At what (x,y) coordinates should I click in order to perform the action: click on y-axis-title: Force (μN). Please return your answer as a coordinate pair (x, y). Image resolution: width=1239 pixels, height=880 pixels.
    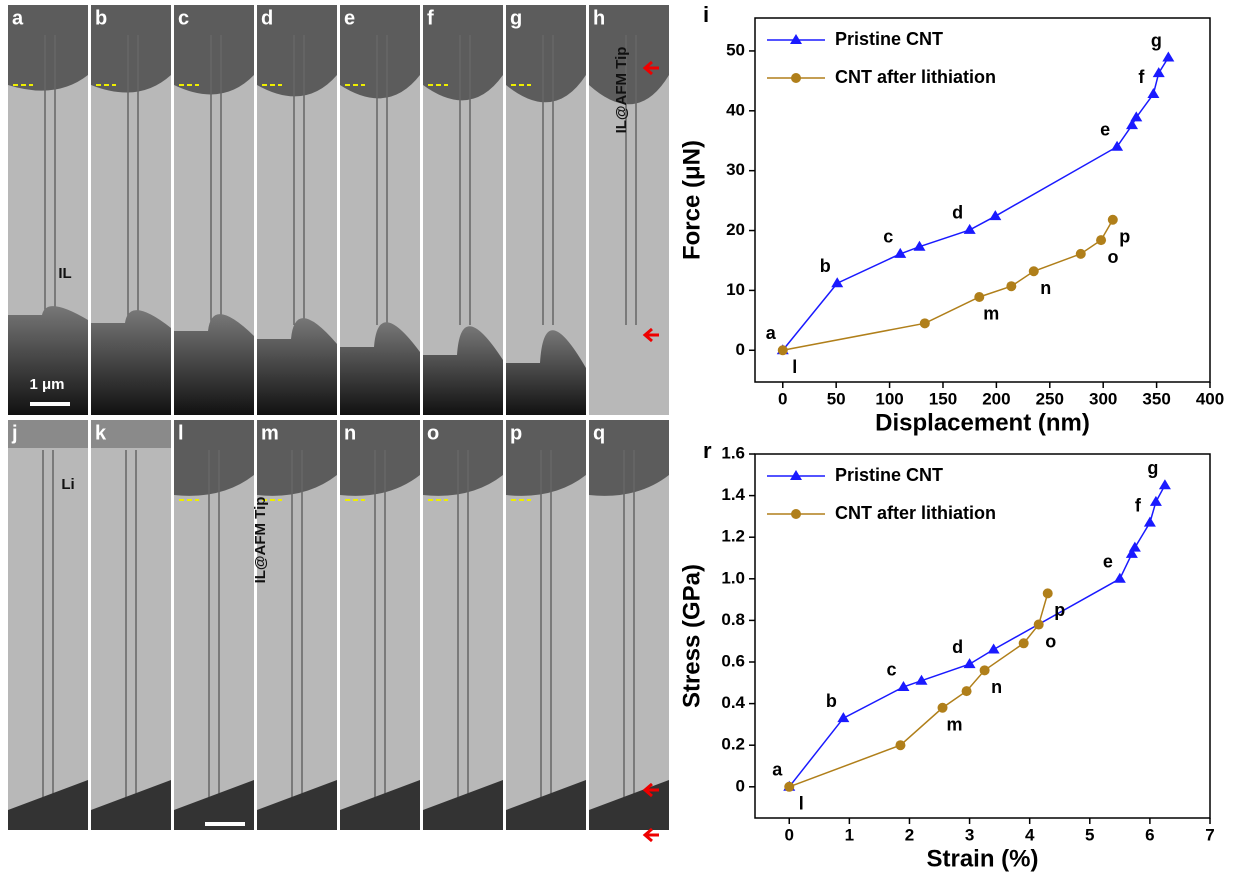
    Looking at the image, I should click on (691, 200).